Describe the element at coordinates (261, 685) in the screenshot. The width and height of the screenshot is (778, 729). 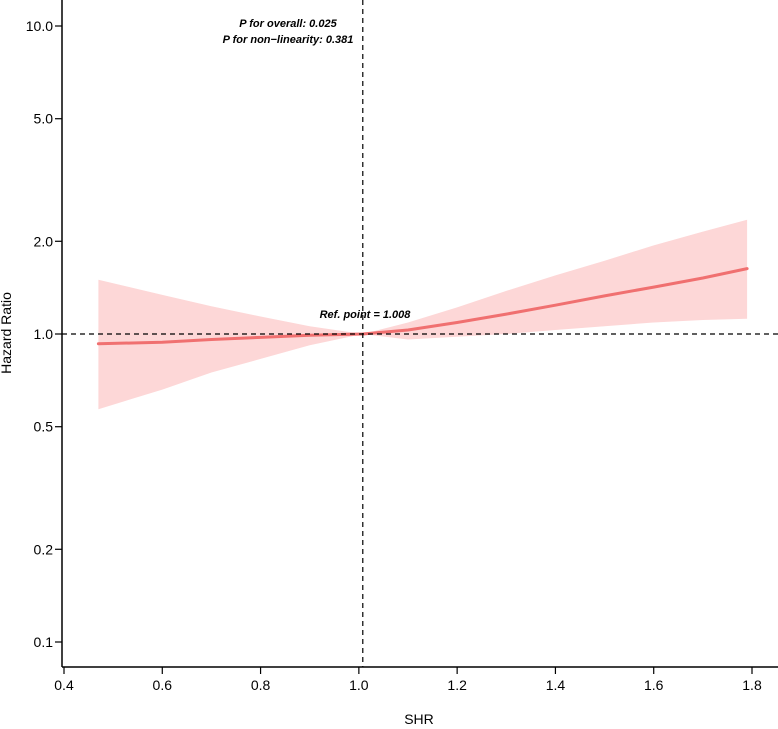
I see `x-tick-label: 0.8` at that location.